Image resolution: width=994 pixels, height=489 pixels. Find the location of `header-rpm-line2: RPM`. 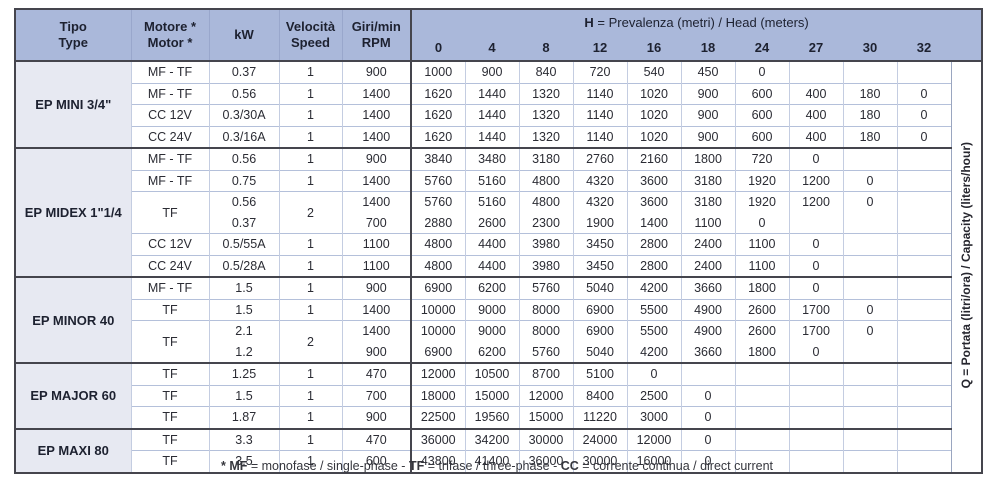

header-rpm-line2: RPM is located at coordinates (376, 42).